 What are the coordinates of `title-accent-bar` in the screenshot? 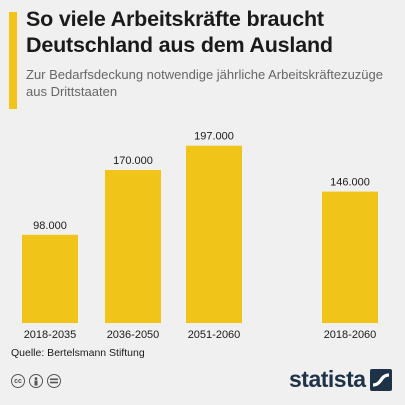 It's located at (13, 60).